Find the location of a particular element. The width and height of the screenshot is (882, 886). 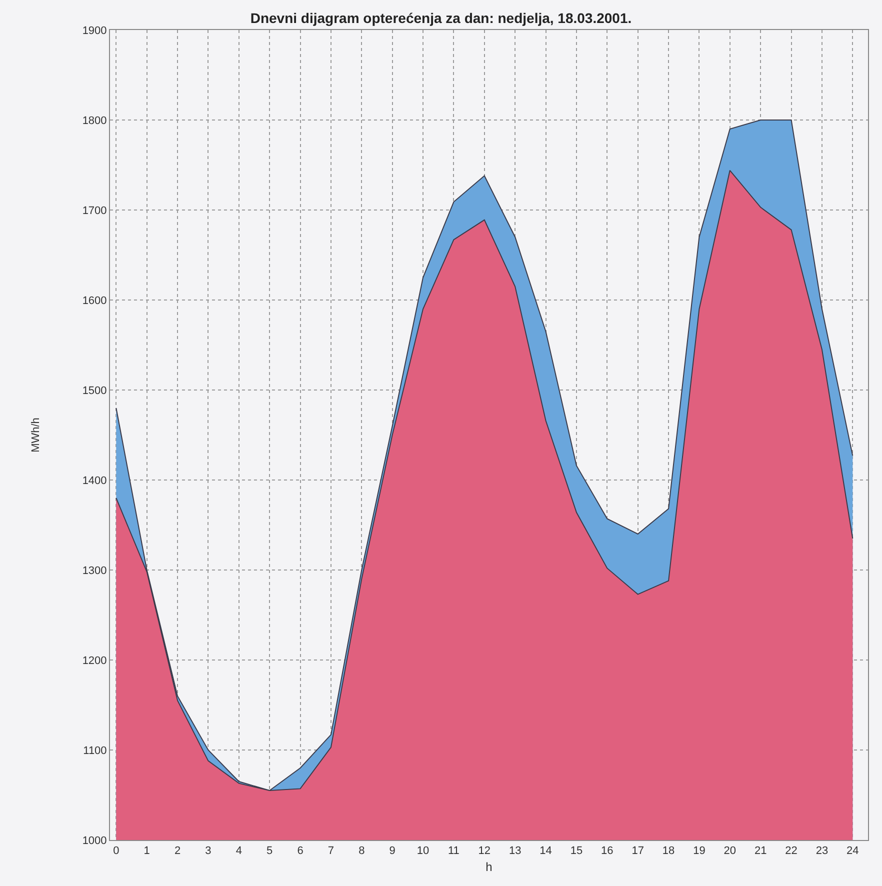

x-tick-label: 23 is located at coordinates (822, 851).